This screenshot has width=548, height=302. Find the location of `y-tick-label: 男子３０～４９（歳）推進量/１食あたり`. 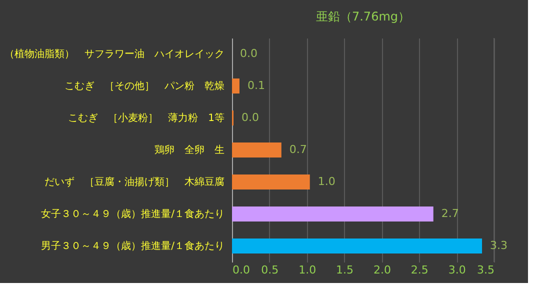

y-tick-label: 男子３０～４９（歳）推進量/１食あたり is located at coordinates (132, 246).